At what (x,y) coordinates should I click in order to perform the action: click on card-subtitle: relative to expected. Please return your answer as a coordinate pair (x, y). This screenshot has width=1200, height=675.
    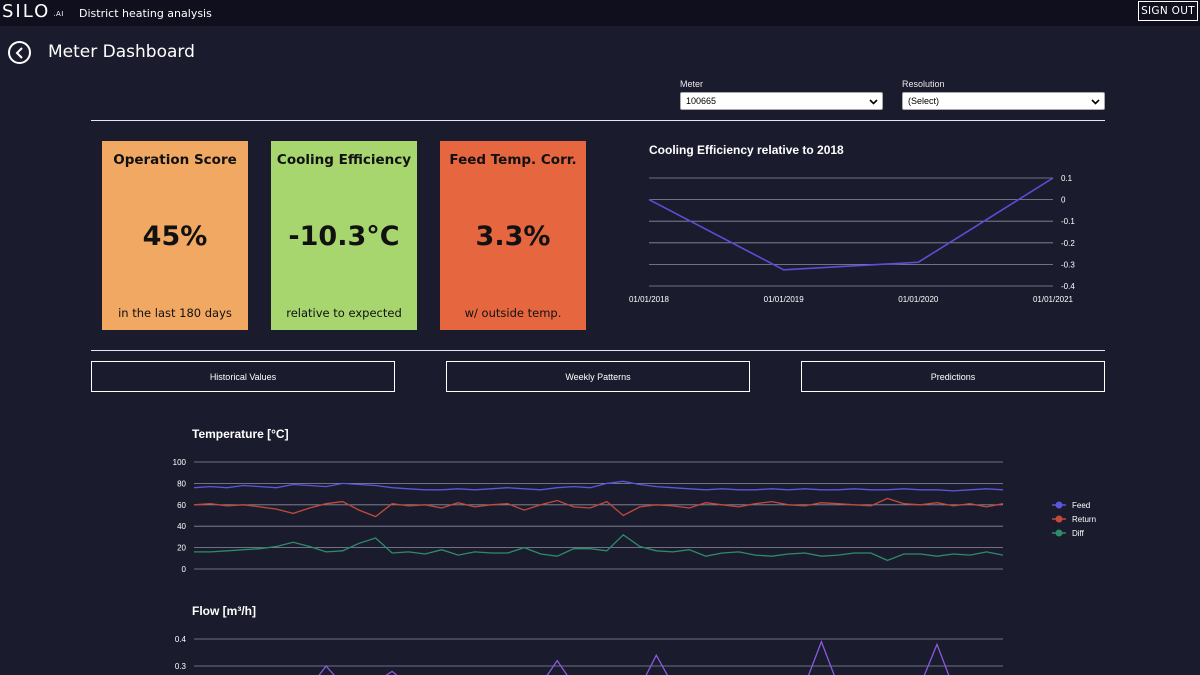
    Looking at the image, I should click on (344, 313).